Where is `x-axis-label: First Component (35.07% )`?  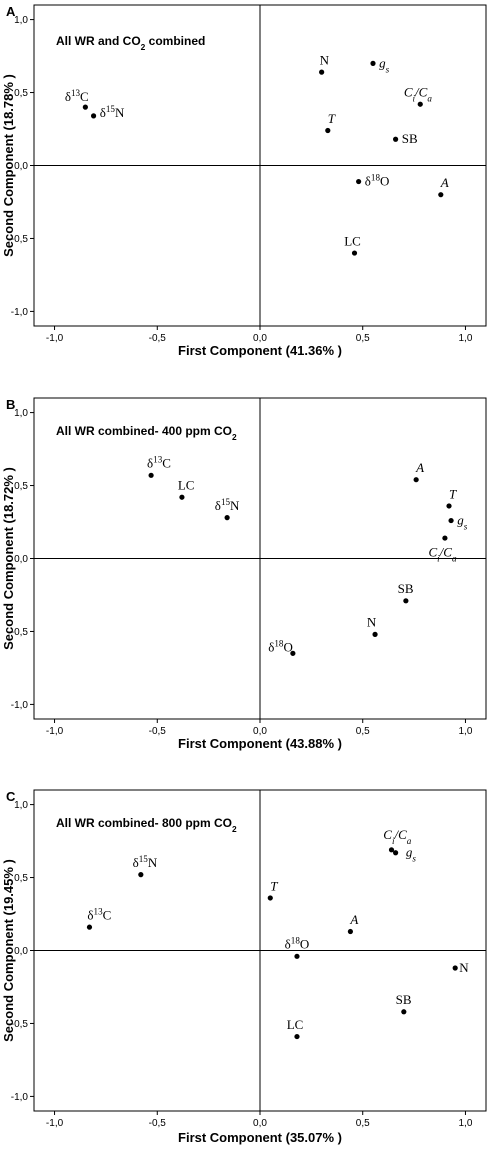
x-axis-label: First Component (35.07% ) is located at coordinates (260, 1137).